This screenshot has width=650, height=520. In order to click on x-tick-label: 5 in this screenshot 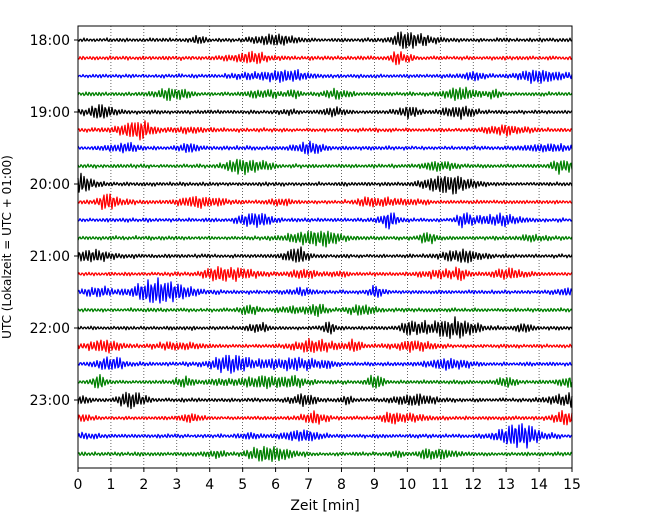, I will do `click(242, 485)`.